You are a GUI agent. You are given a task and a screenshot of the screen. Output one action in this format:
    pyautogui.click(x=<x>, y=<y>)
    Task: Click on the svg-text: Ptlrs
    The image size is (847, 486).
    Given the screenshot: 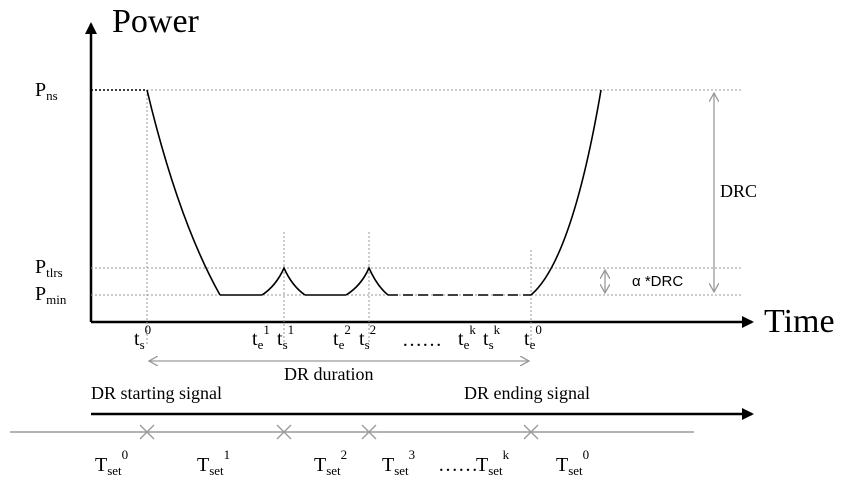 What is the action you would take?
    pyautogui.click(x=49, y=268)
    